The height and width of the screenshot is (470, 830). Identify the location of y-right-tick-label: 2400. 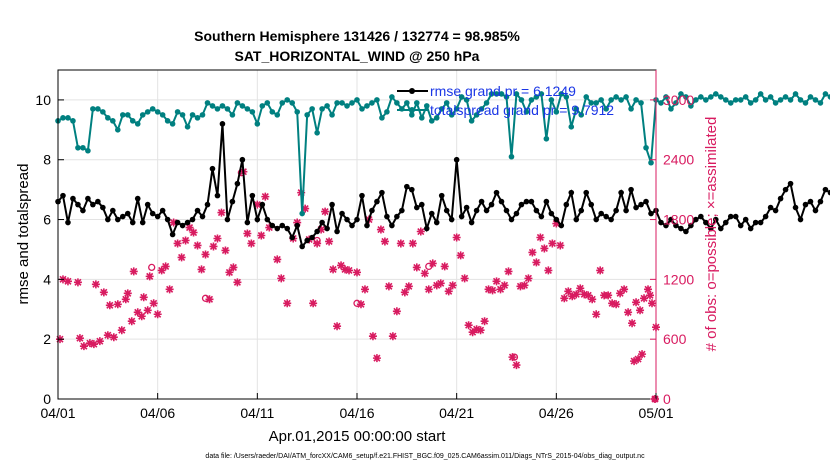
(678, 160).